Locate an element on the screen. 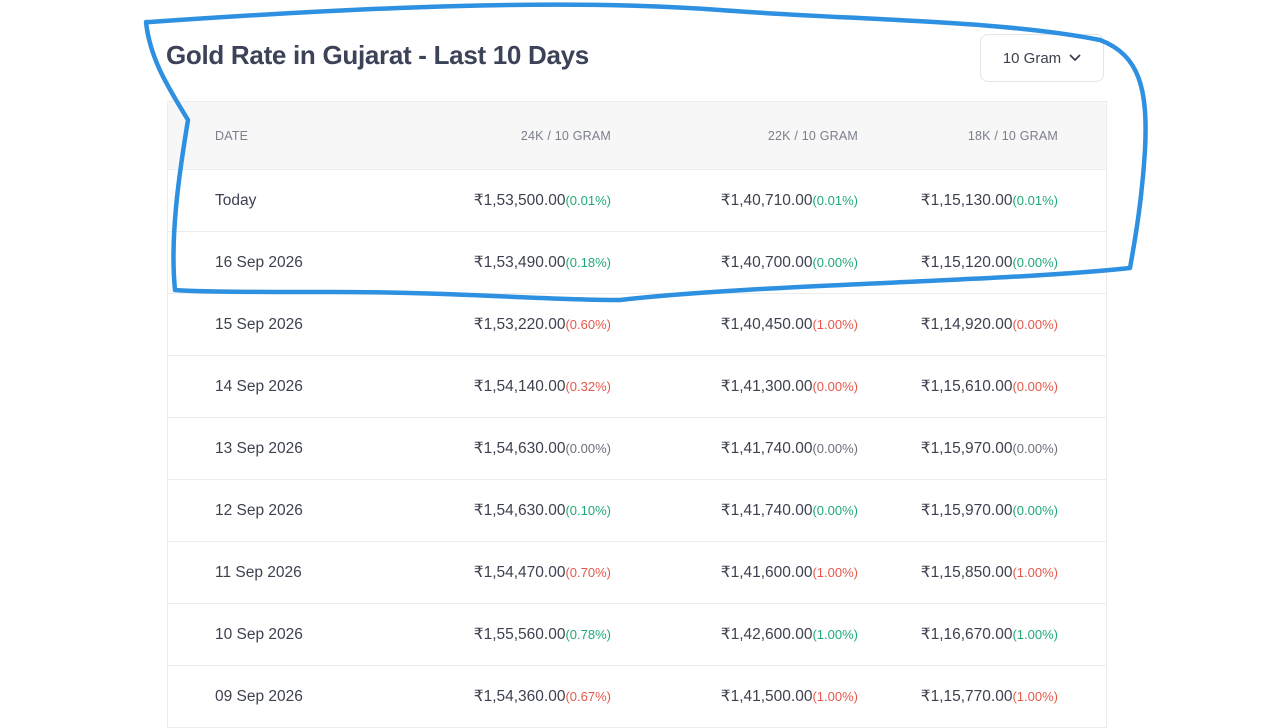  k22-price: ₹1,41,300.00 is located at coordinates (766, 386).